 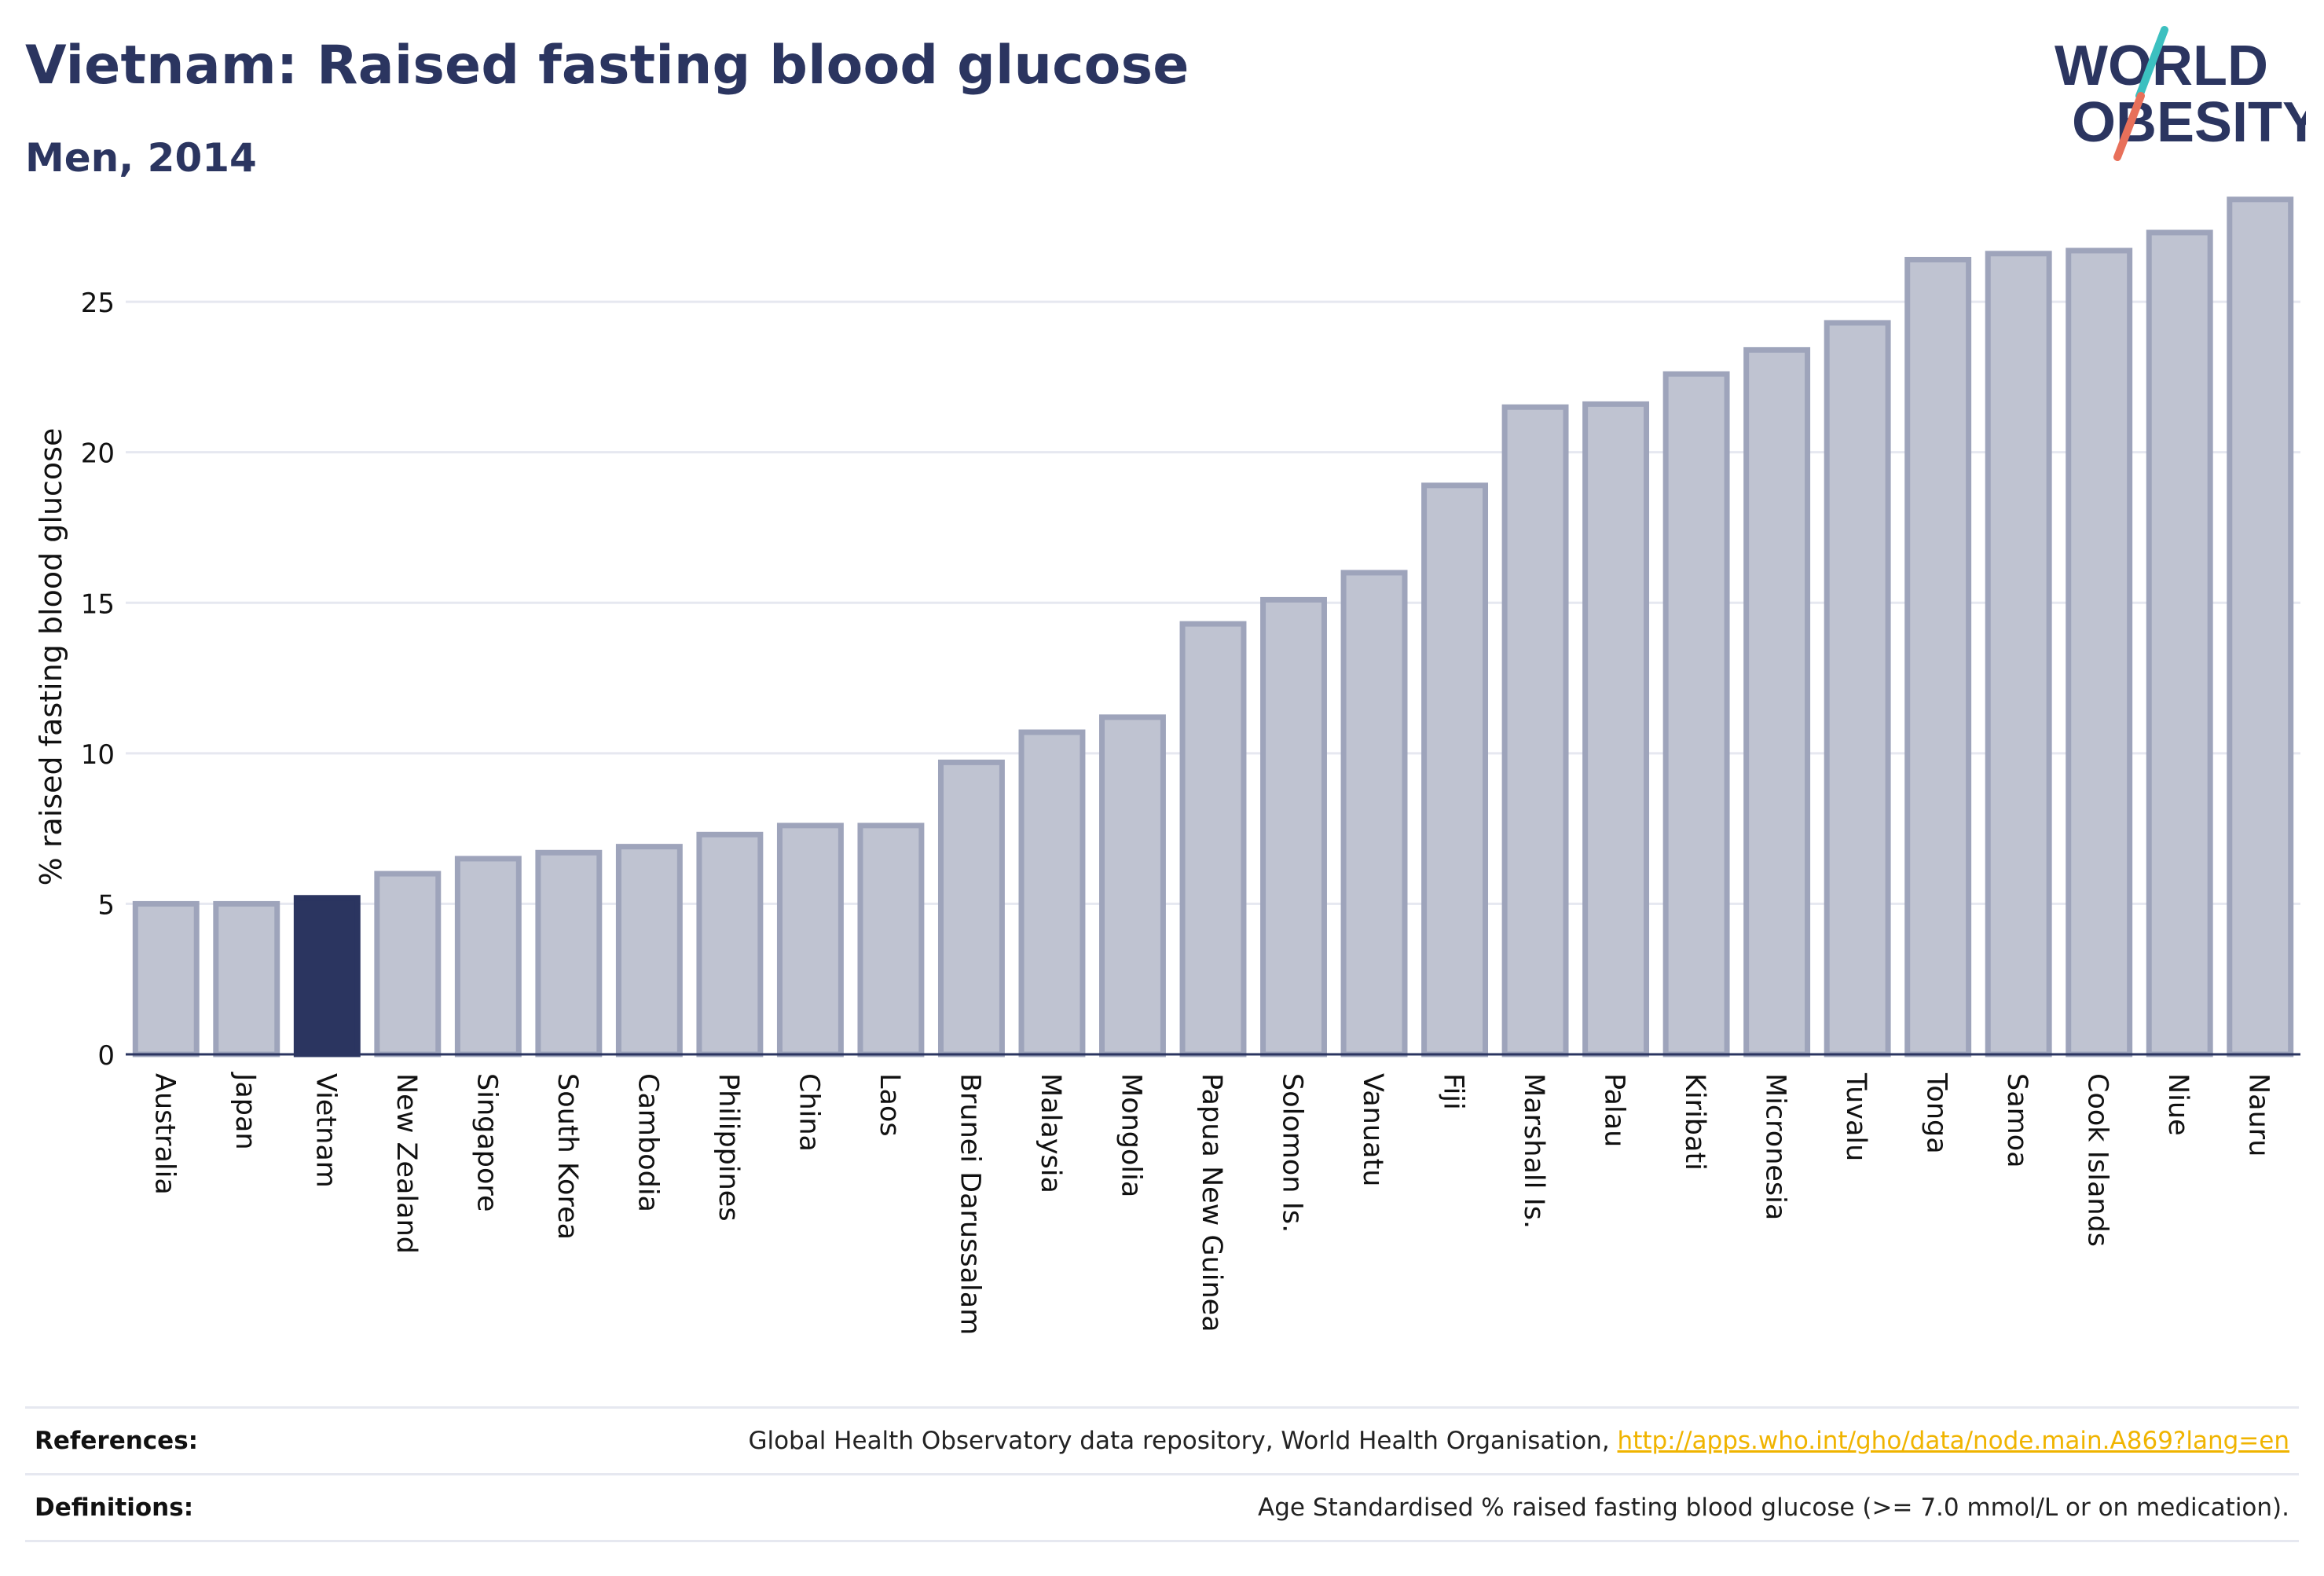 What do you see at coordinates (408, 963) in the screenshot?
I see `bar-new-zealand` at bounding box center [408, 963].